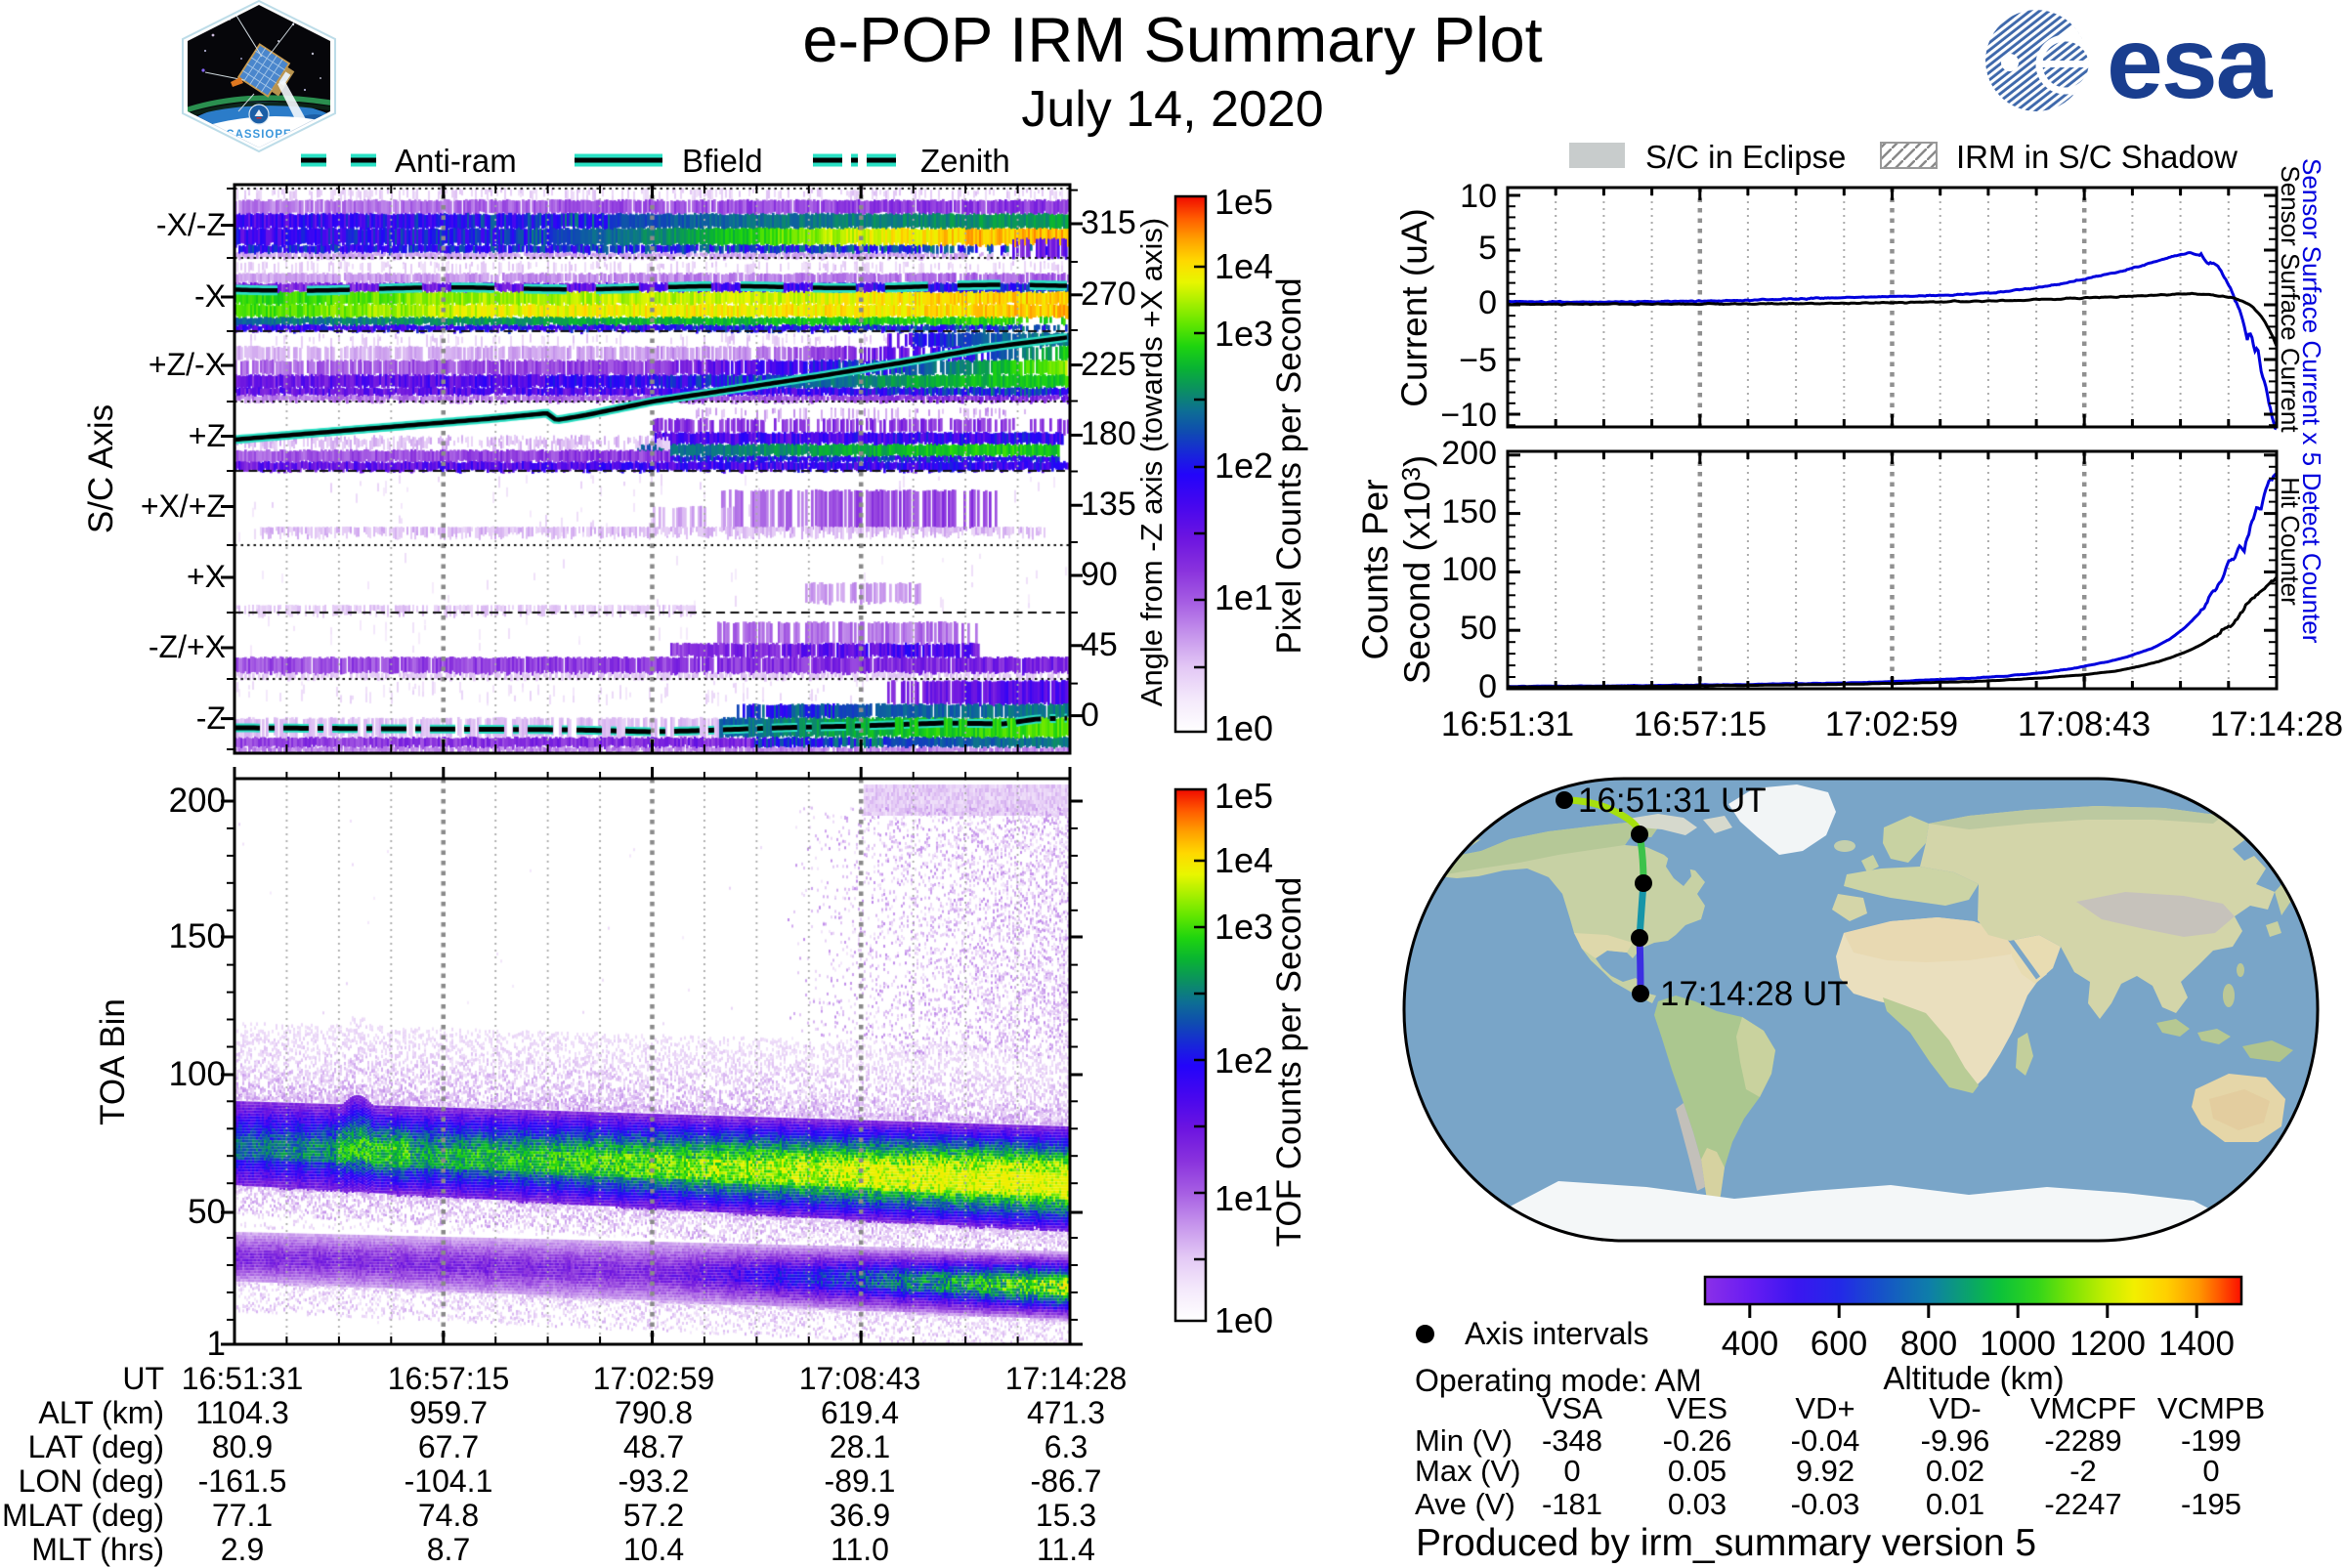 This screenshot has height=1568, width=2345. I want to click on svg-text: esa, so click(2190, 63).